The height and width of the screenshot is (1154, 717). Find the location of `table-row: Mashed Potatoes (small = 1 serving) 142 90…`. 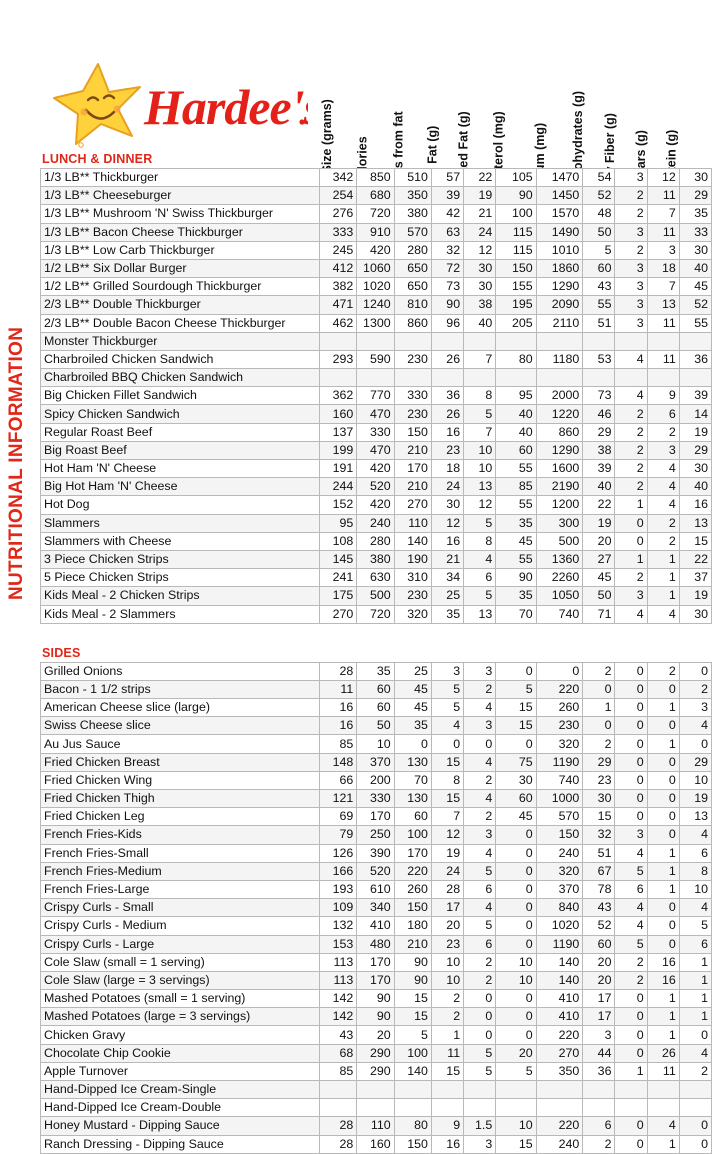

table-row: Mashed Potatoes (small = 1 serving) 142 90… is located at coordinates (376, 999).